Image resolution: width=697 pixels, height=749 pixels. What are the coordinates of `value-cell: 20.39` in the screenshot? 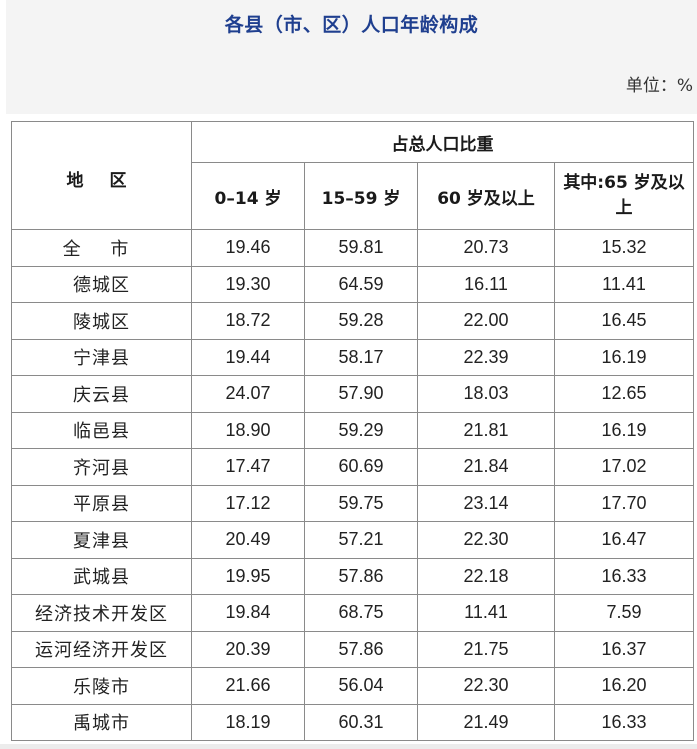 It's located at (248, 649).